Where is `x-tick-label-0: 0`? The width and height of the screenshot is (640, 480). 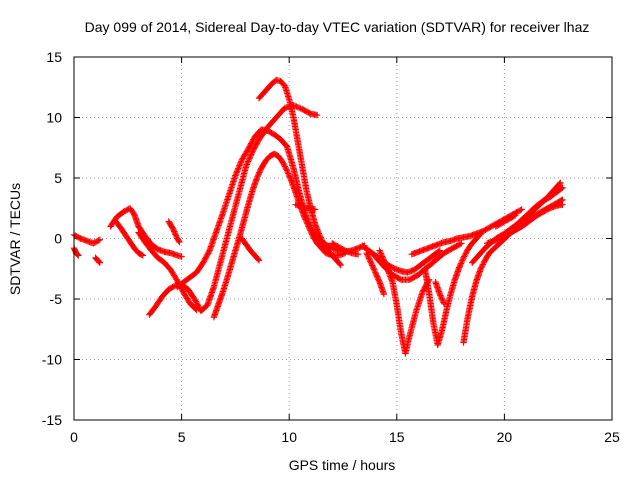 x-tick-label-0: 0 is located at coordinates (74, 437).